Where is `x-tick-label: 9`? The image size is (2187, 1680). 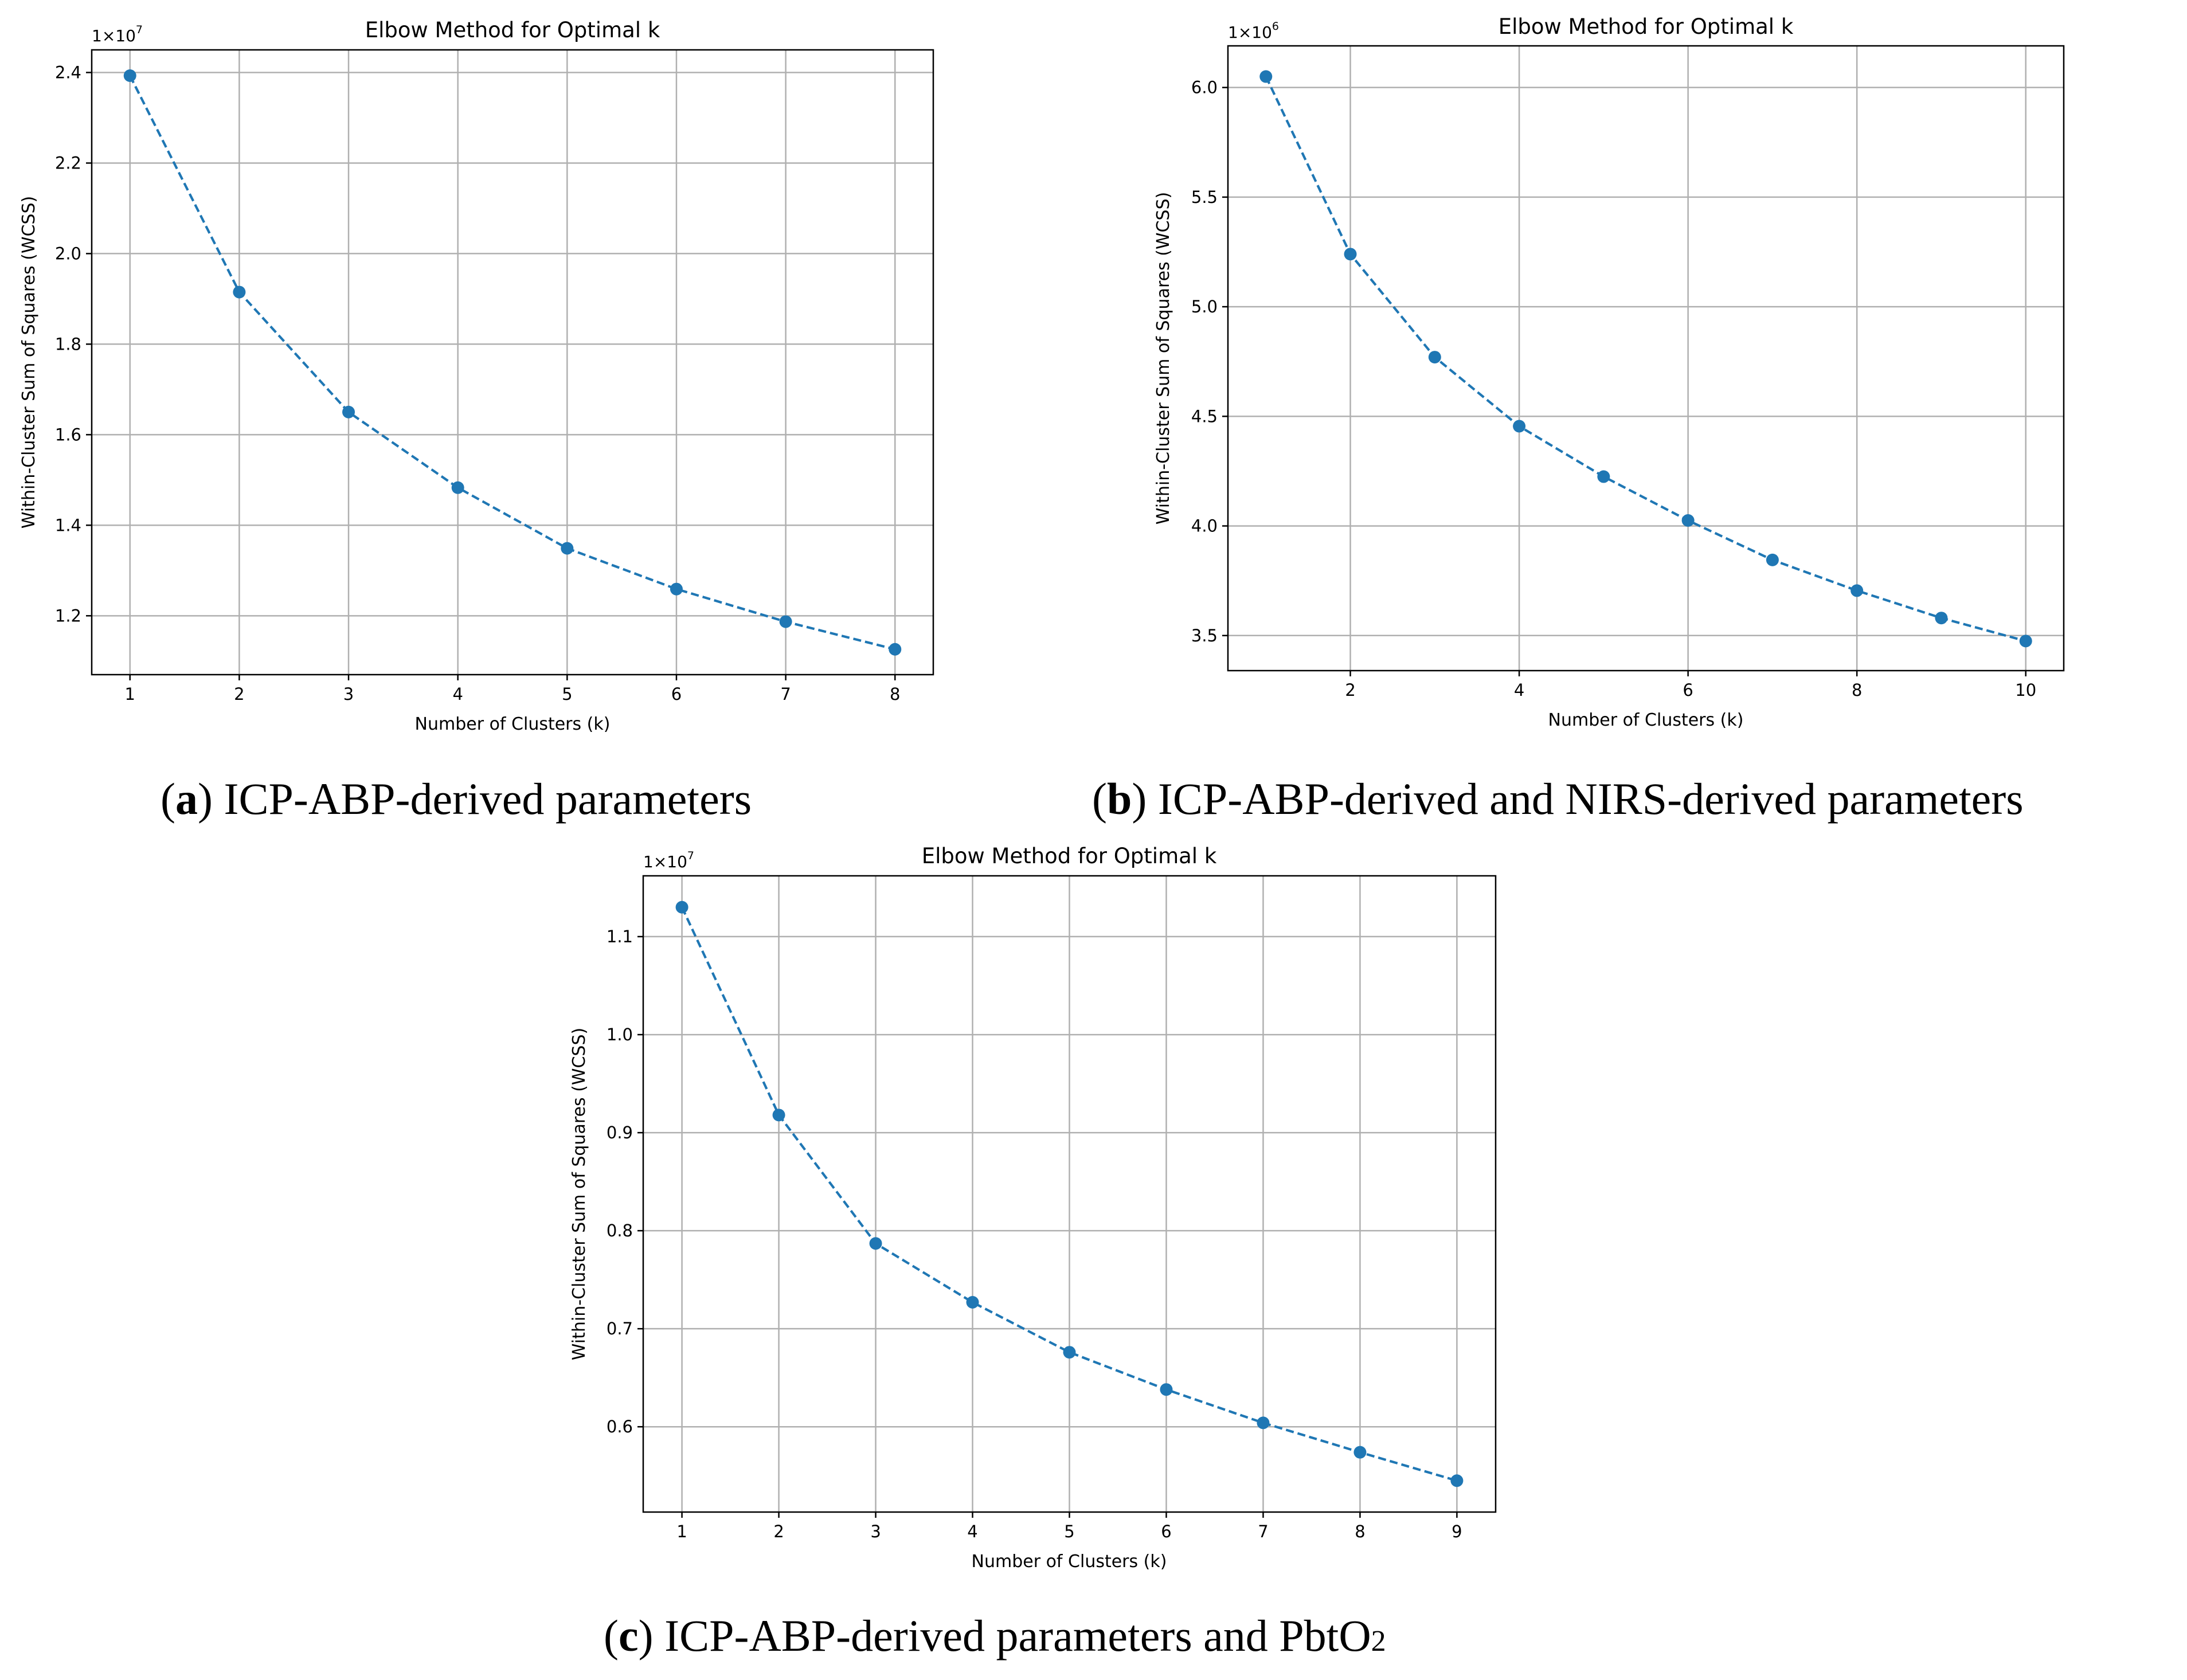 x-tick-label: 9 is located at coordinates (1457, 1532).